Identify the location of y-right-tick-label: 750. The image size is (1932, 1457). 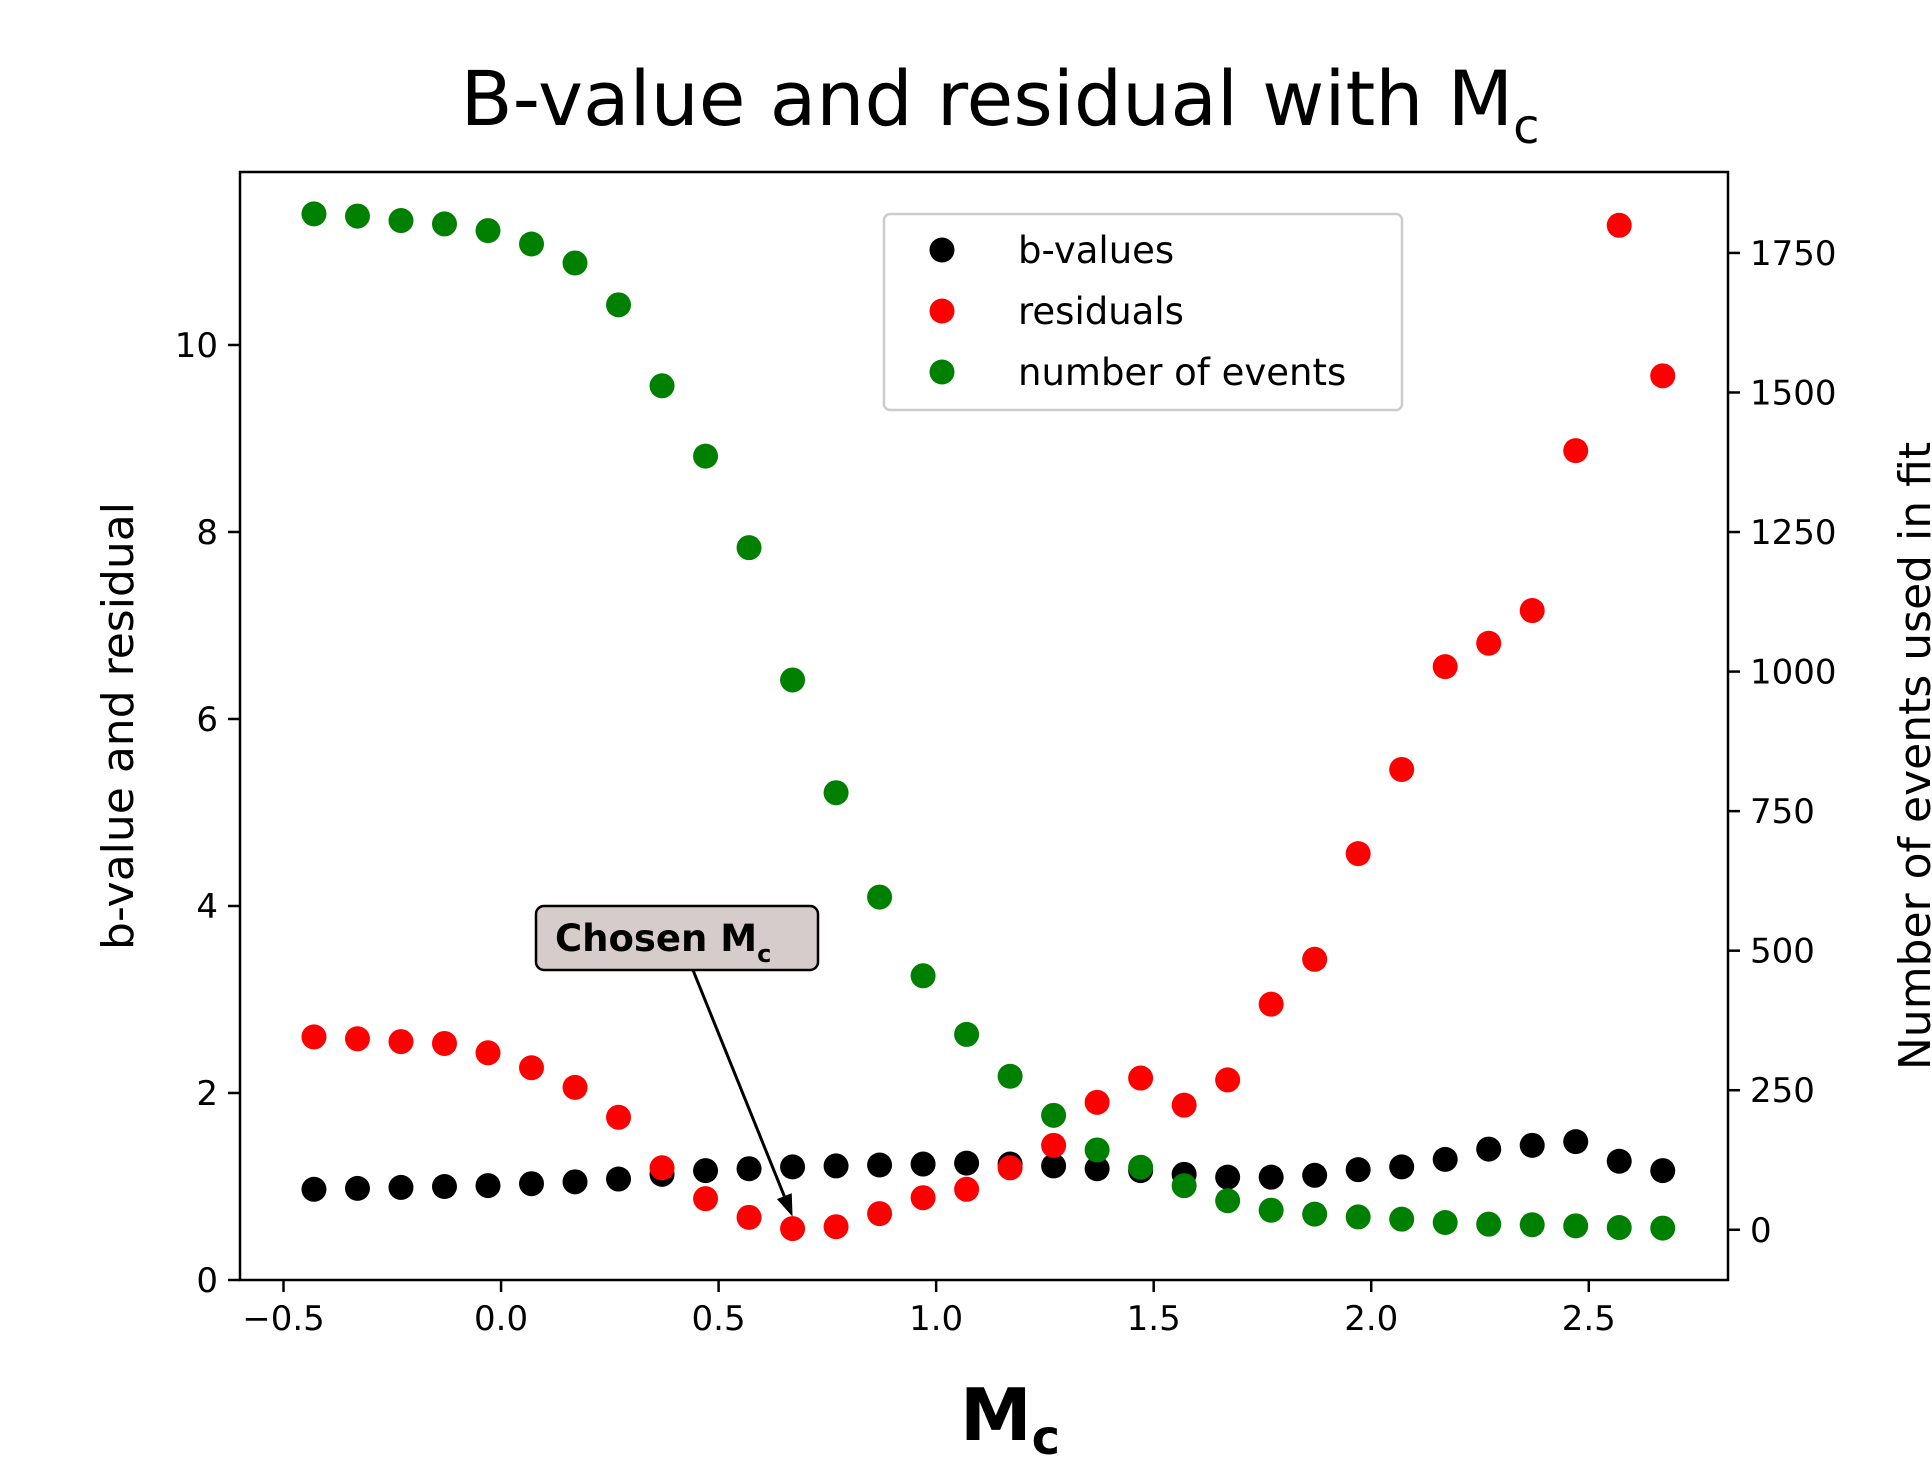
(1782, 812).